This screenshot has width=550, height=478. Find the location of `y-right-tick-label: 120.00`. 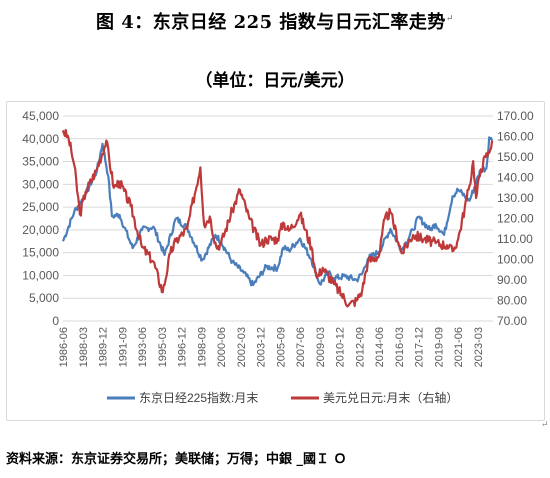

y-right-tick-label: 120.00 is located at coordinates (515, 219).